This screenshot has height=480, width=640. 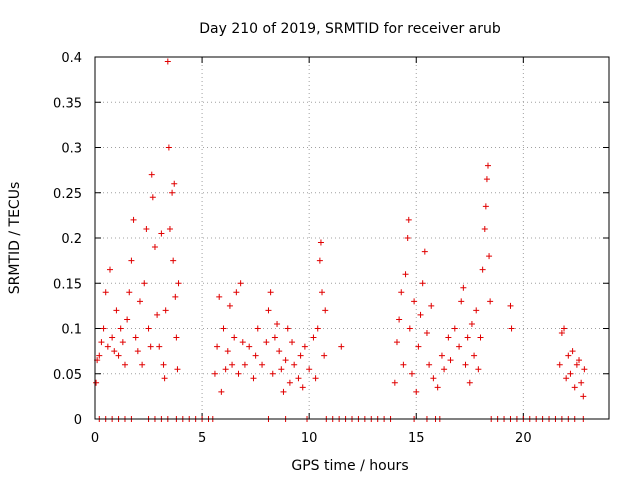 What do you see at coordinates (349, 466) in the screenshot?
I see `x-axis-label: GPS time / hours` at bounding box center [349, 466].